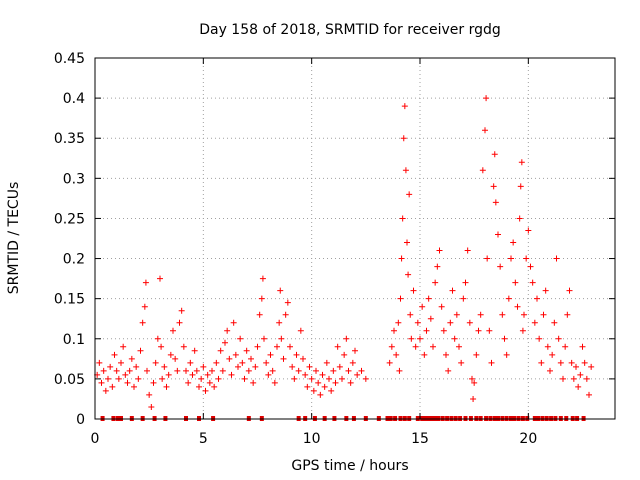  Describe the element at coordinates (80, 420) in the screenshot. I see `y-tick-label: 0` at that location.